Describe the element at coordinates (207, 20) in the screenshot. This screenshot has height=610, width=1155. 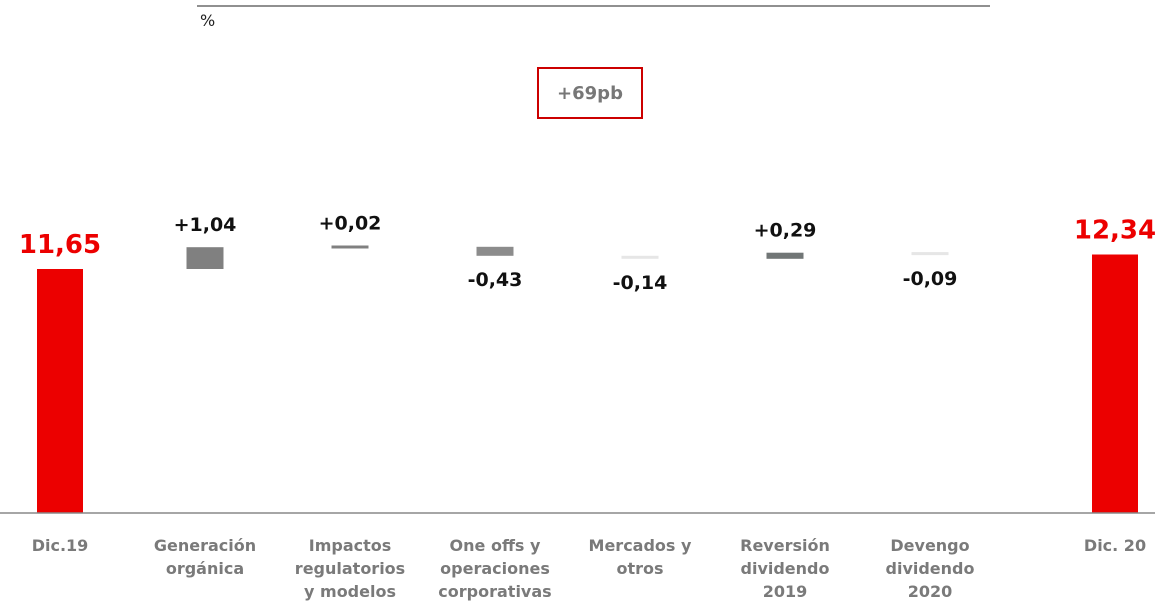
I see `unit-label: %` at that location.